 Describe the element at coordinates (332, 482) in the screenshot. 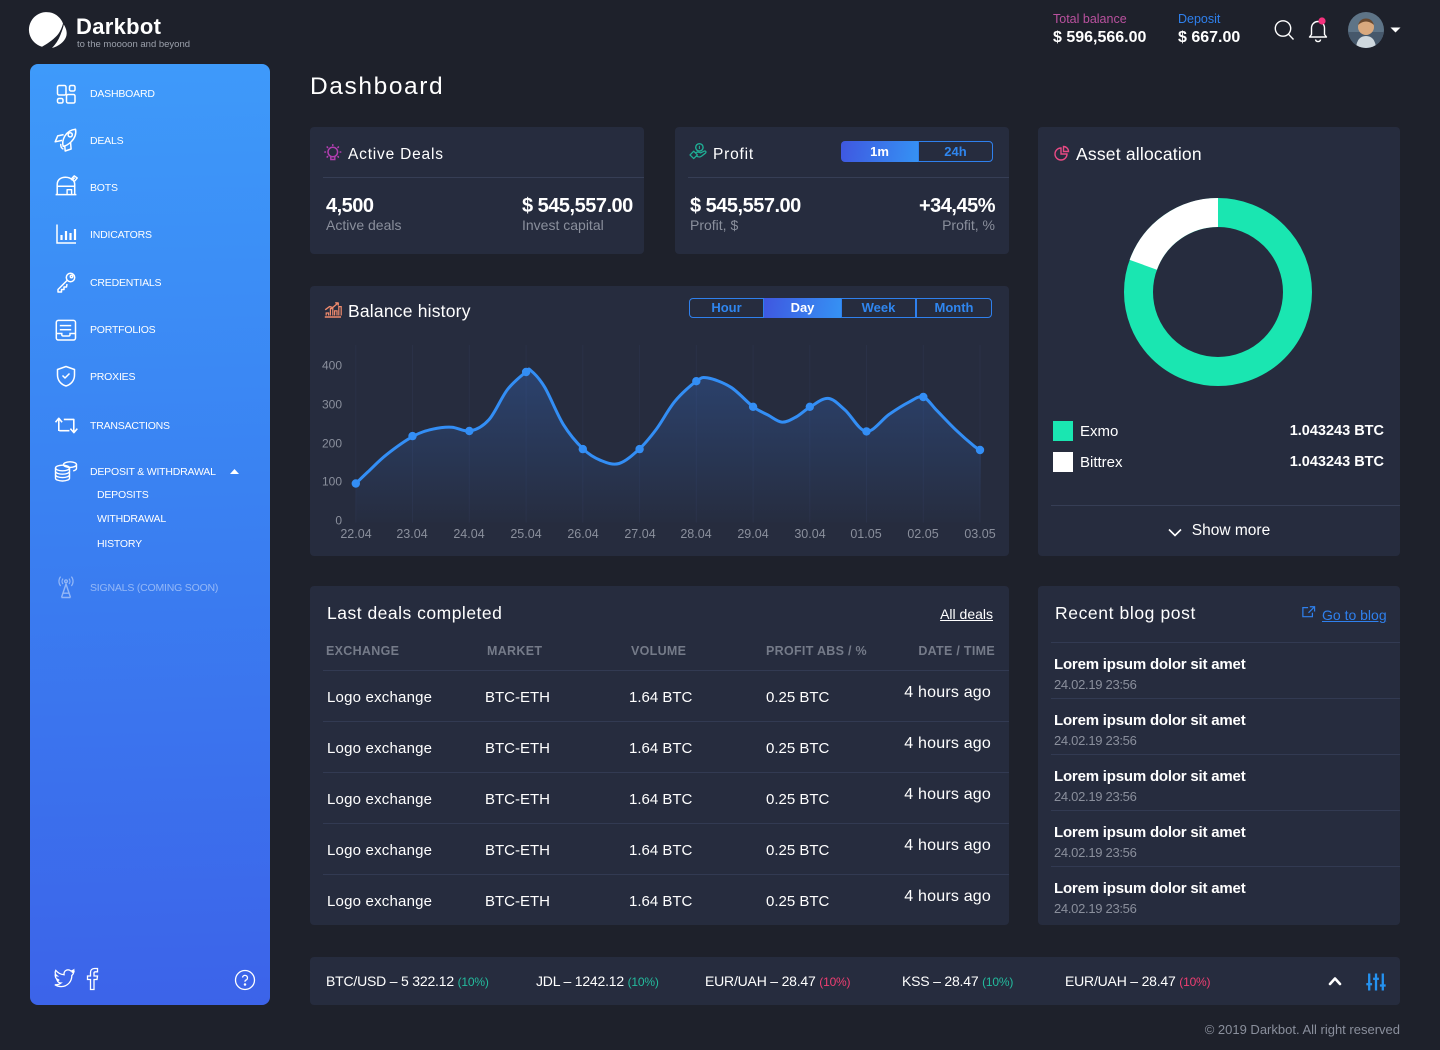

I see `svg-text: 100` at that location.